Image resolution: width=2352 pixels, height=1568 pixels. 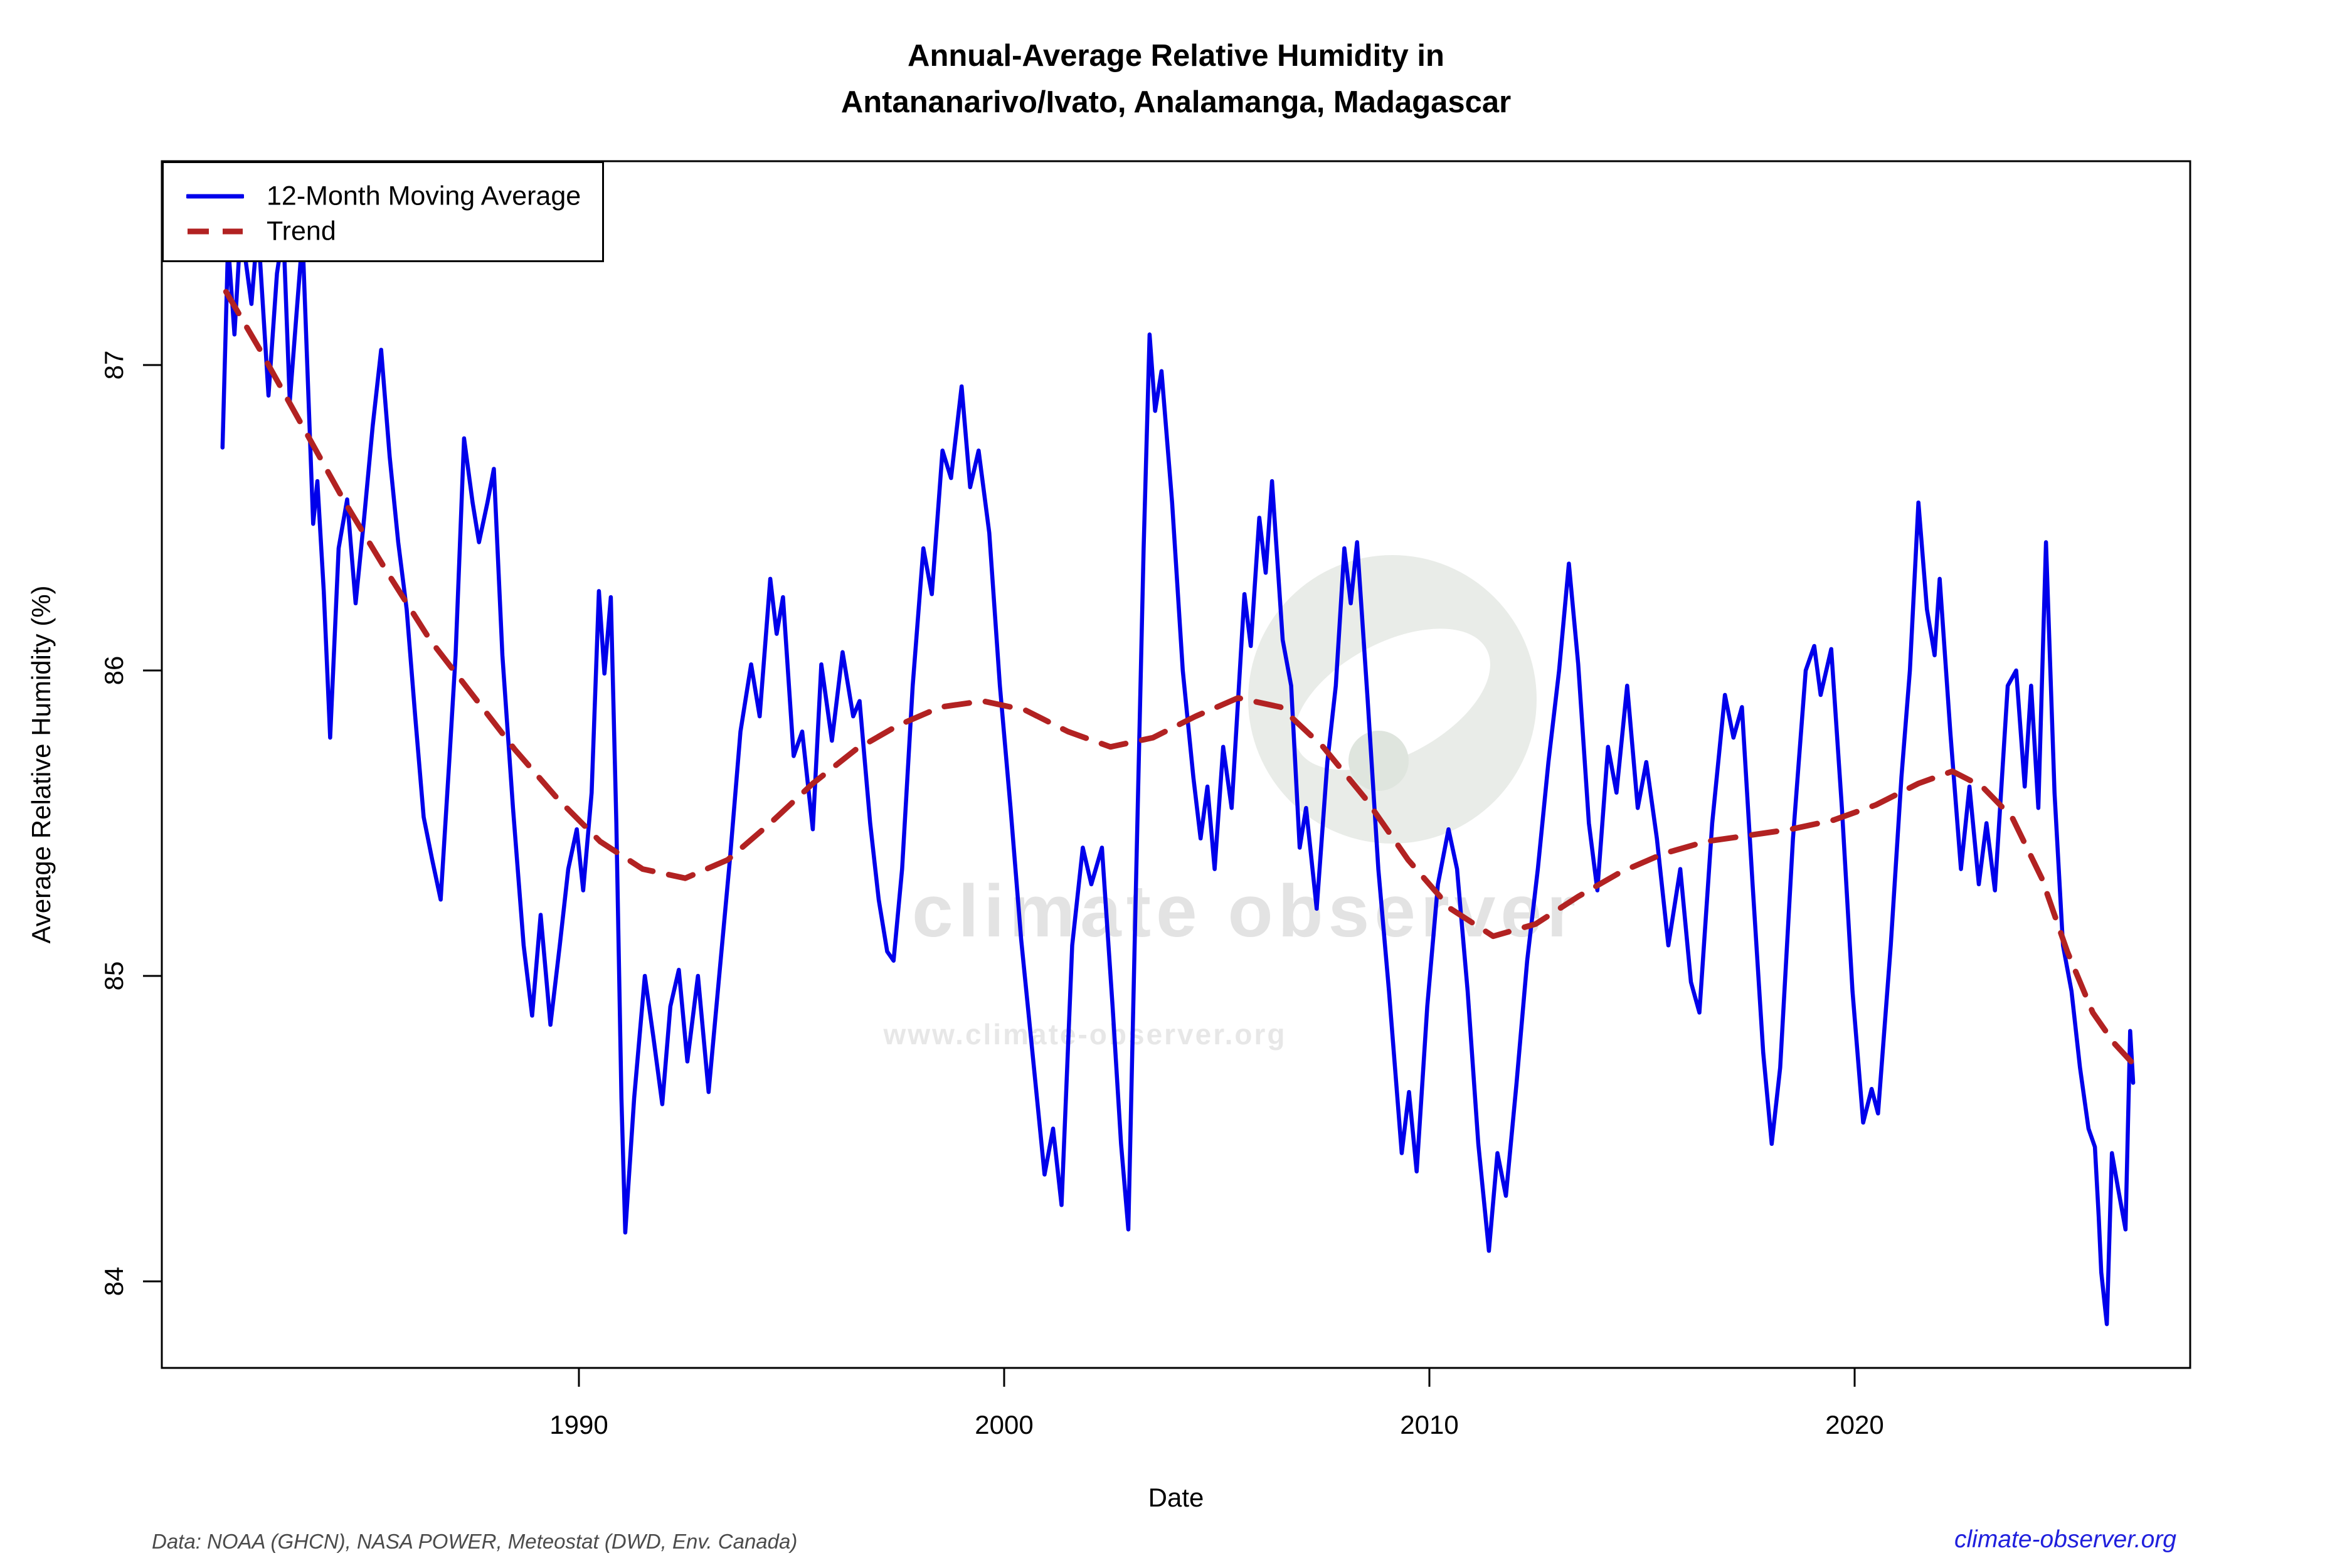 What do you see at coordinates (578, 1424) in the screenshot?
I see `x-tick-label: 1990` at bounding box center [578, 1424].